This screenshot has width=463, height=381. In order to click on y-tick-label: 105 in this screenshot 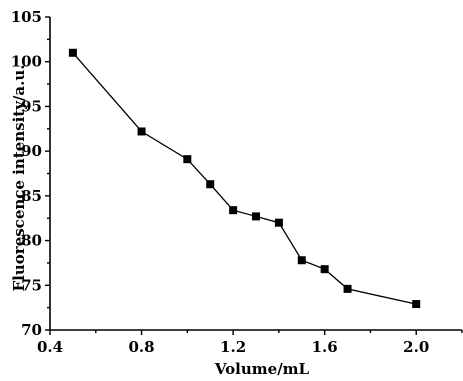, I will do `click(26, 17)`.